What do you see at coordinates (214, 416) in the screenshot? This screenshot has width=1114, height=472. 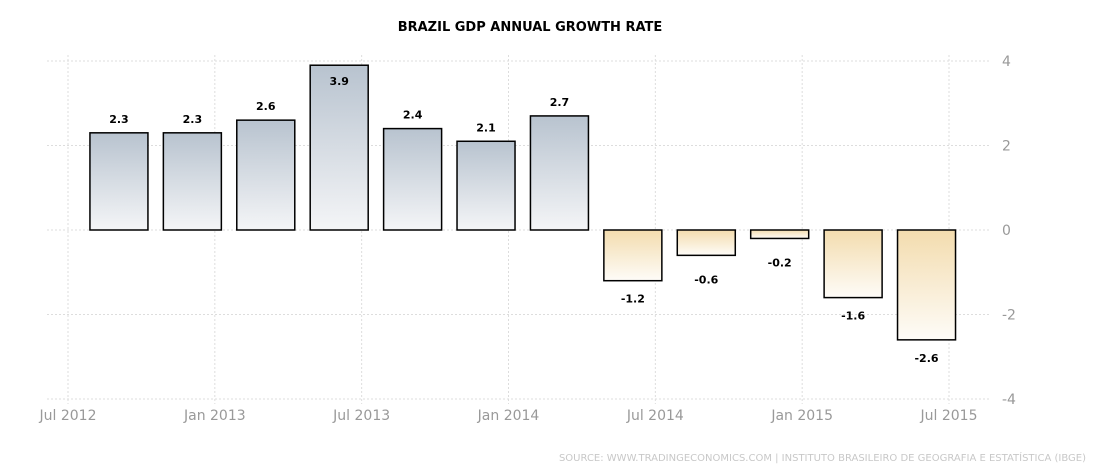 I see `x-tick-label: Jan 2013` at bounding box center [214, 416].